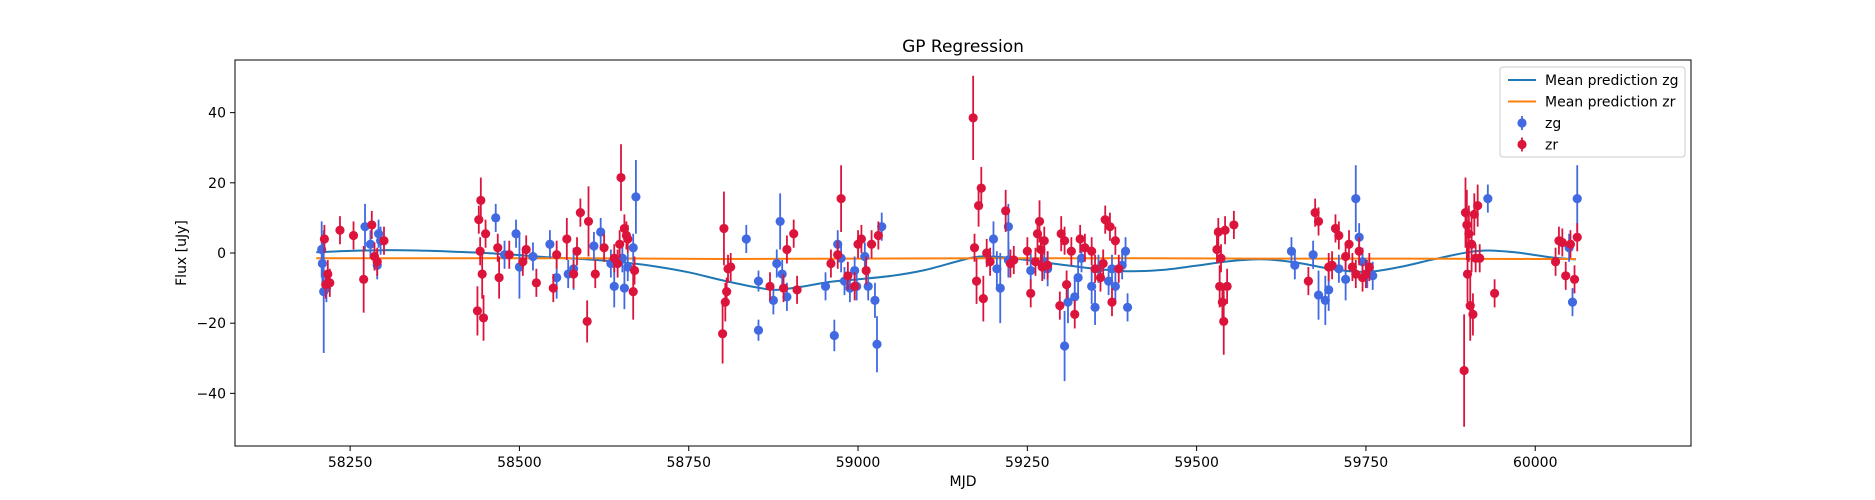  What do you see at coordinates (1610, 103) in the screenshot?
I see `legend-mean-prediction-zr-label: Mean prediction zr` at bounding box center [1610, 103].